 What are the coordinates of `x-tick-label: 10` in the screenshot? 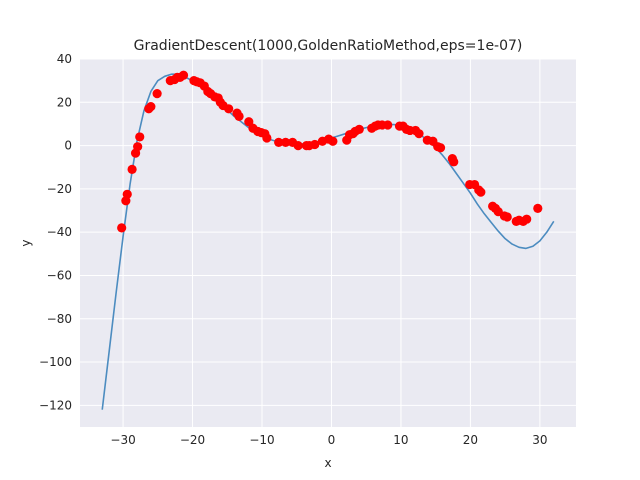 It's located at (400, 440).